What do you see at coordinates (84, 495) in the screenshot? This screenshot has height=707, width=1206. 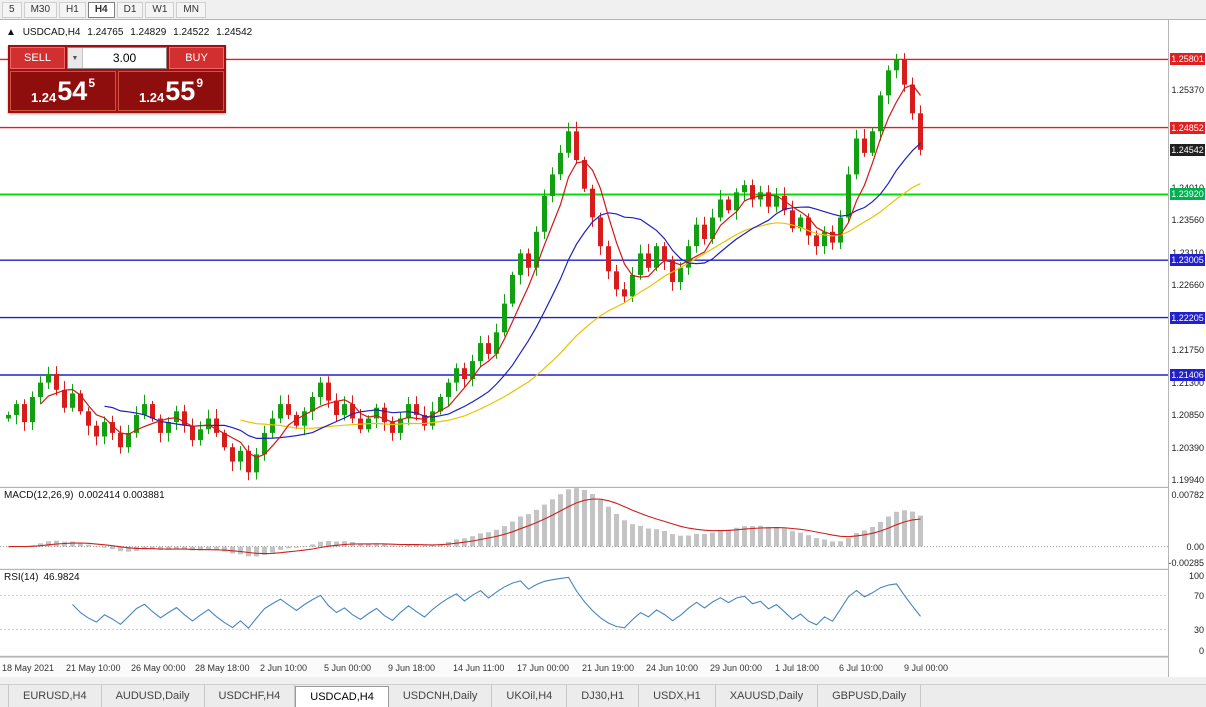 I see `macd-label: MACD(12,26,9) 0.002414 0.003881` at bounding box center [84, 495].